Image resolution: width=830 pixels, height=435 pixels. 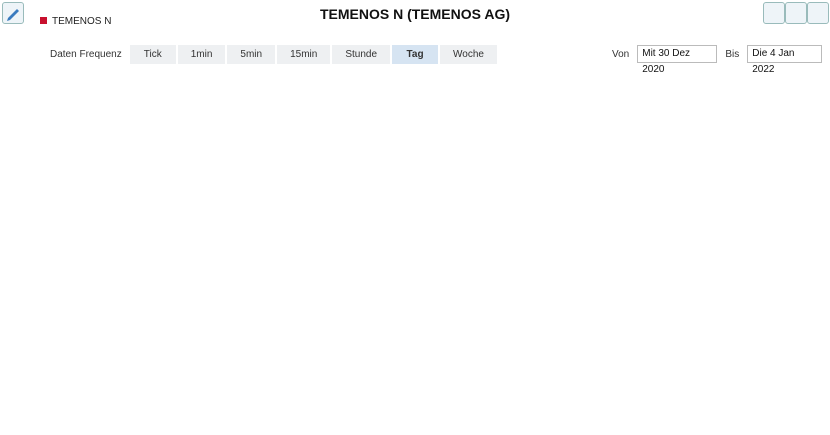 I want to click on download-button, so click(x=796, y=13).